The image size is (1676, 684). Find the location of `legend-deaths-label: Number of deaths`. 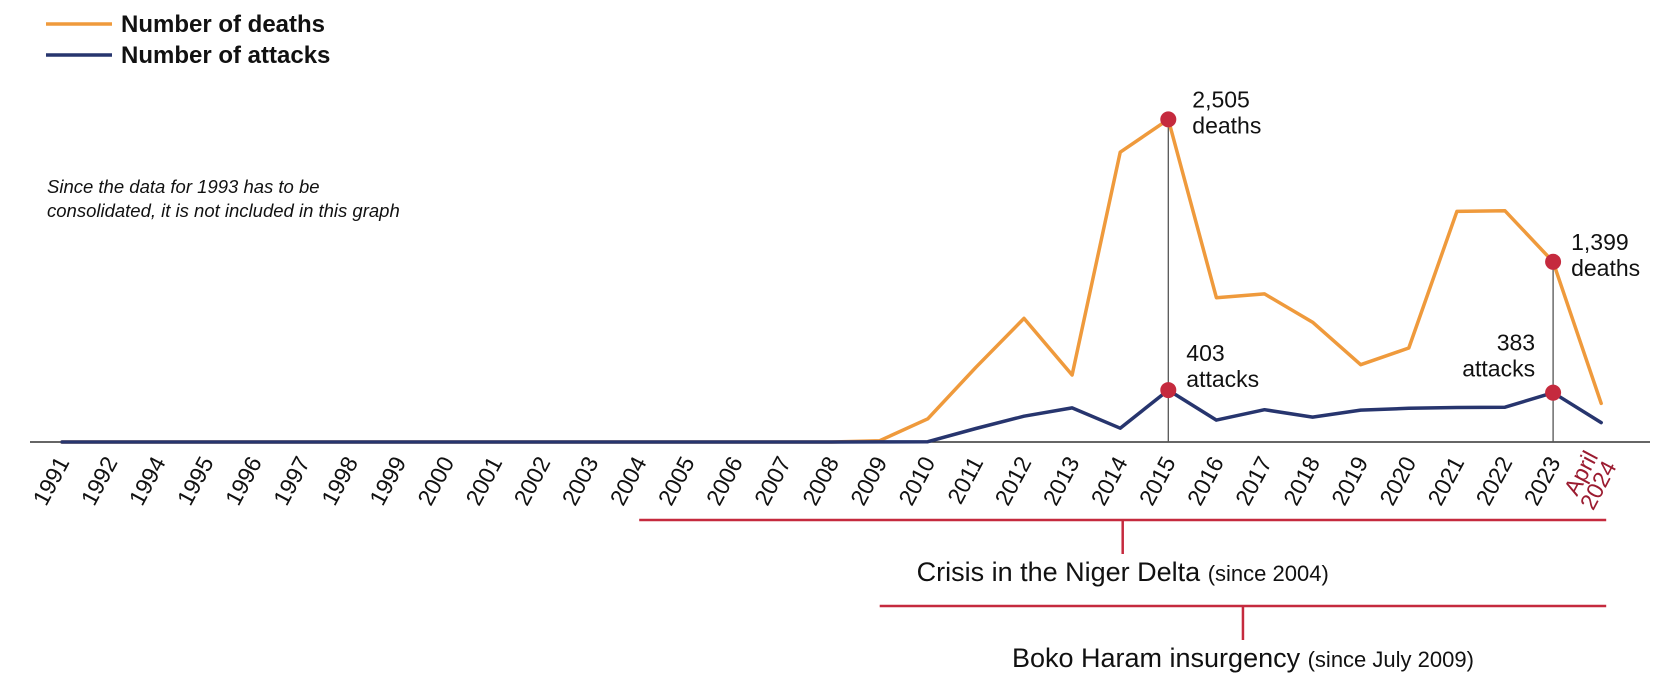

legend-deaths-label: Number of deaths is located at coordinates (223, 24).